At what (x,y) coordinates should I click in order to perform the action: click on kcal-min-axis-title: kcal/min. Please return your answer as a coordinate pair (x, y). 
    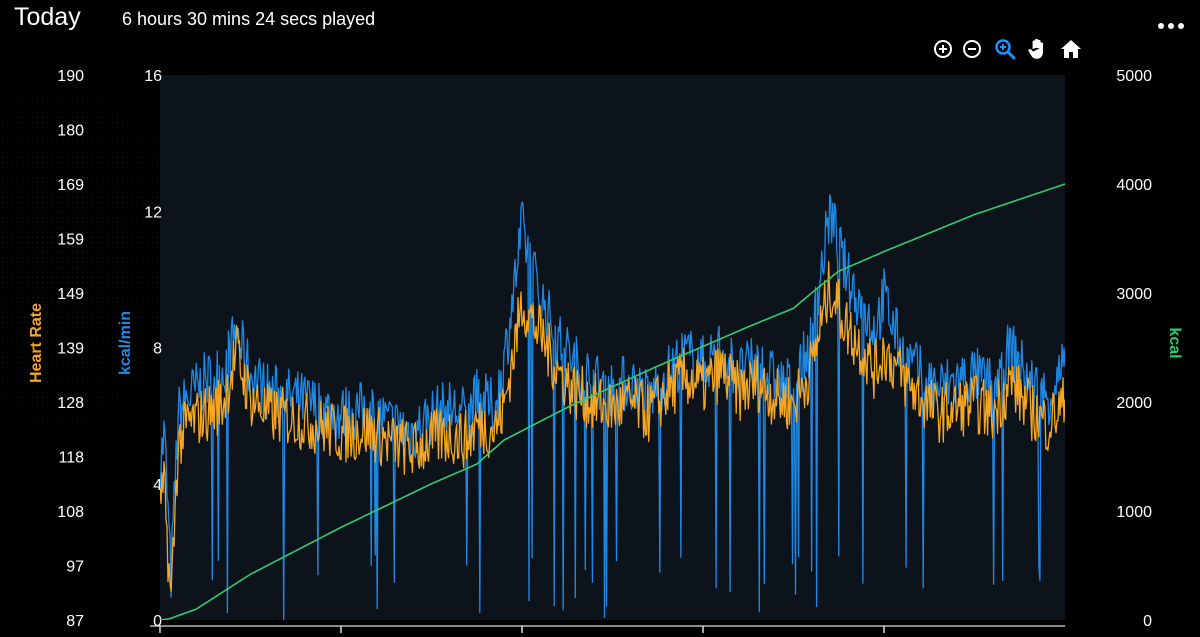
    Looking at the image, I should click on (125, 343).